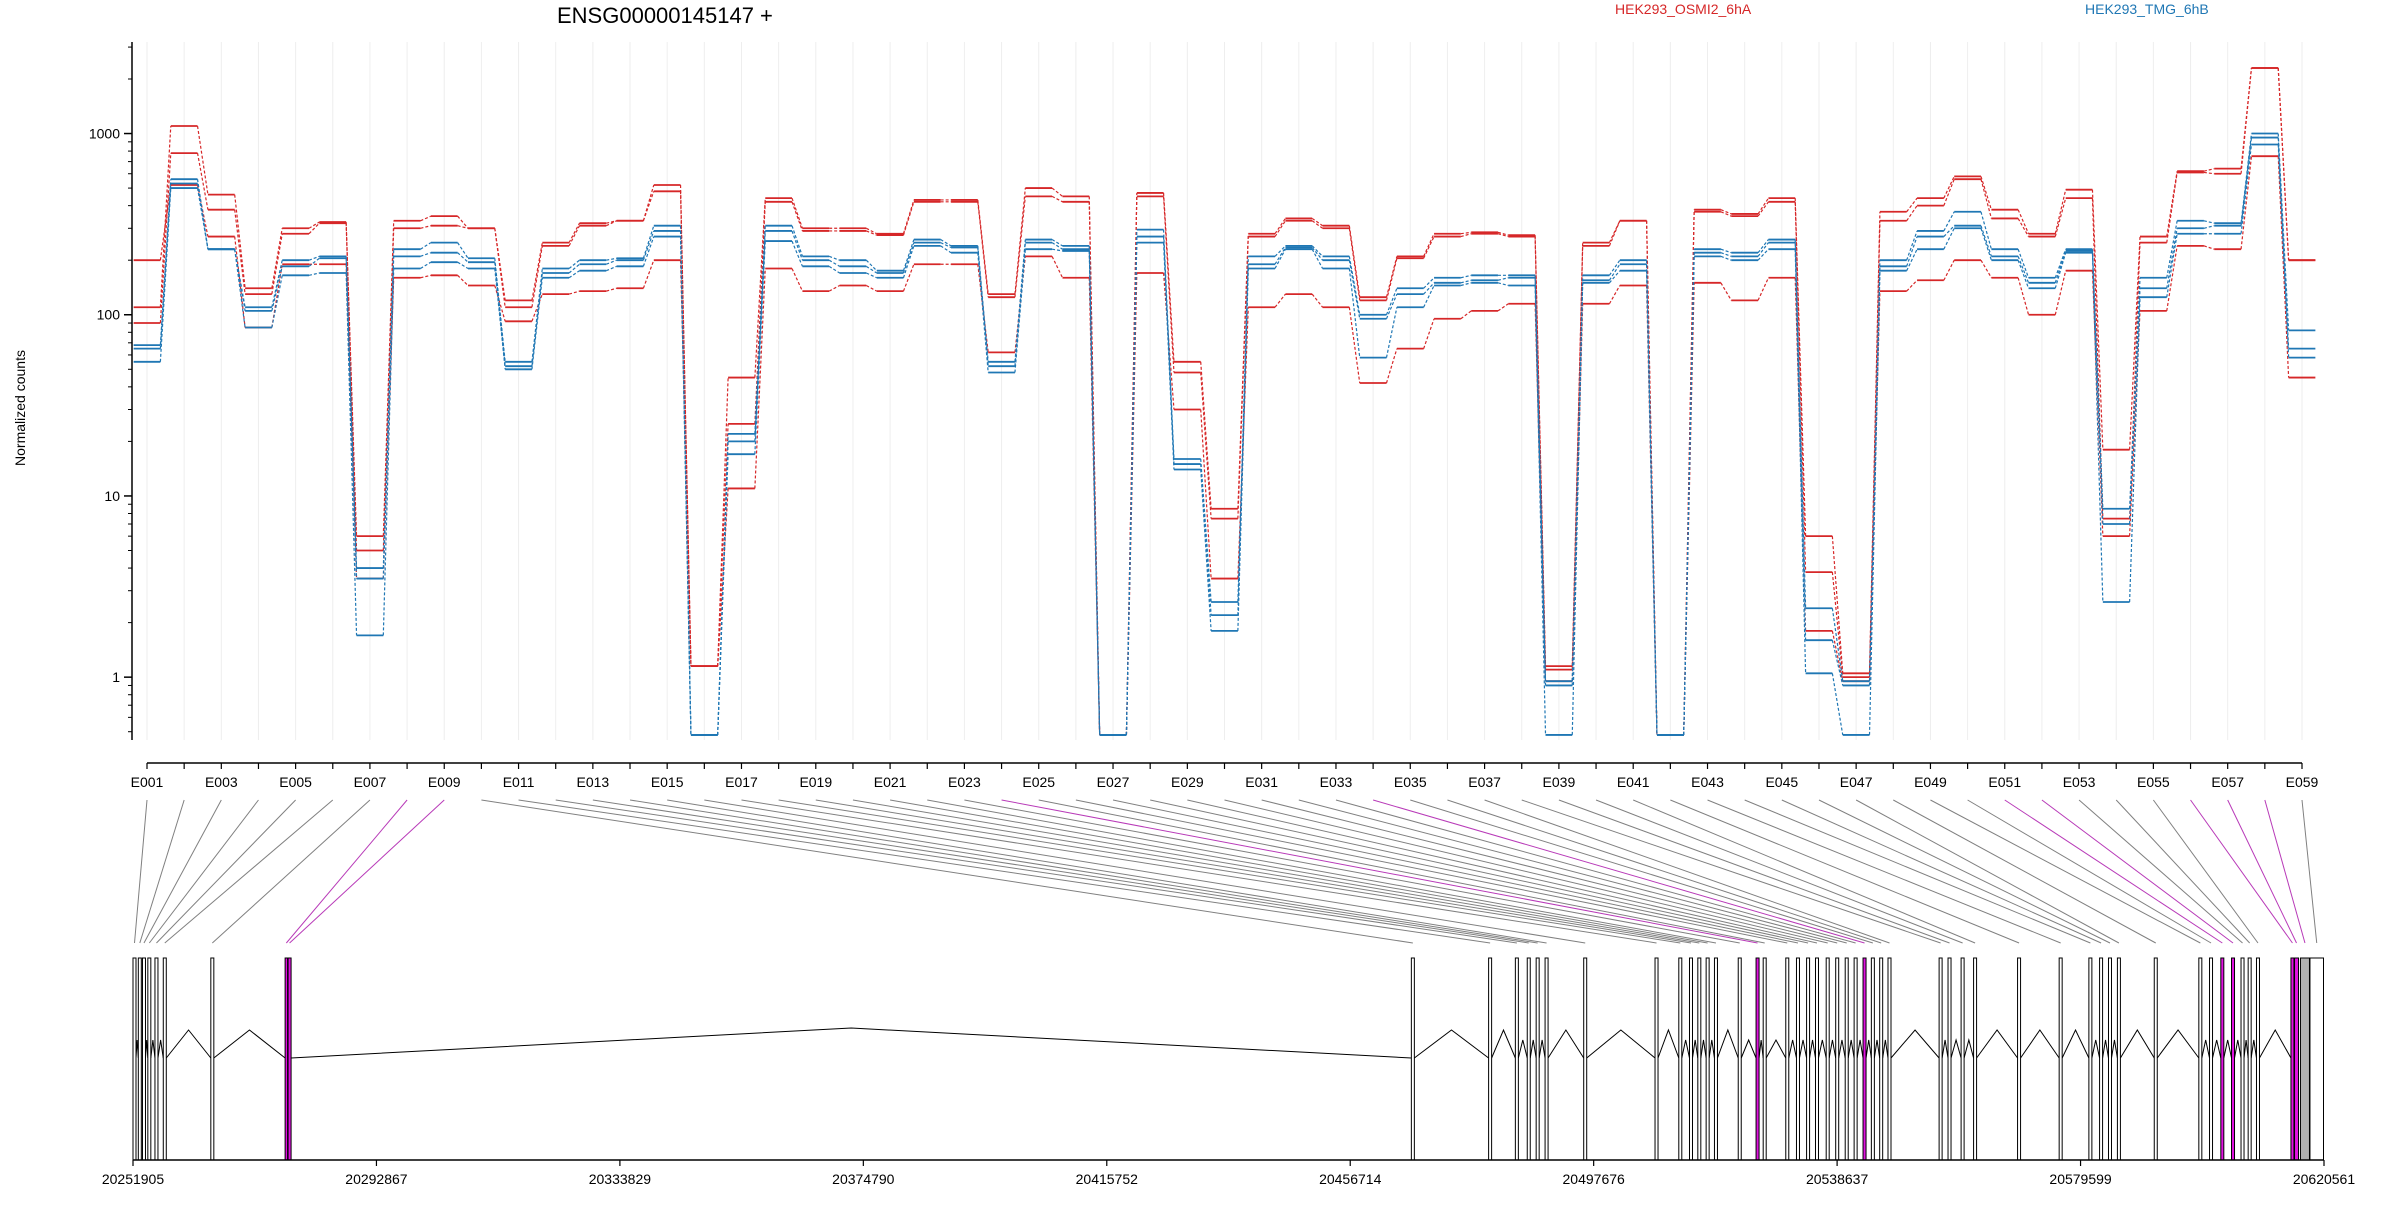 The height and width of the screenshot is (1205, 2400). What do you see at coordinates (665, 15) in the screenshot?
I see `chart-title: ENSG00000145147 +` at bounding box center [665, 15].